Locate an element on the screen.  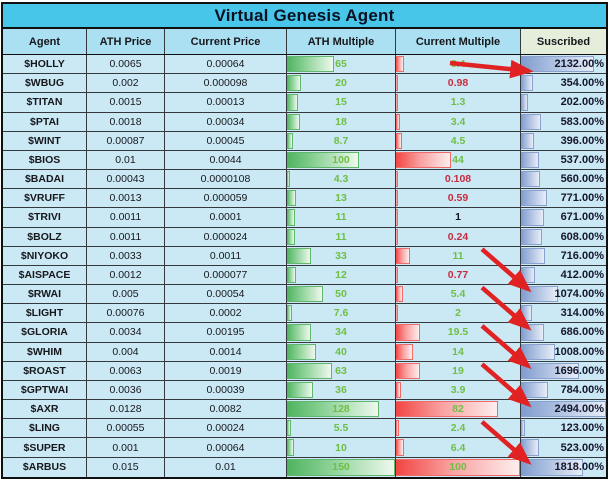
current-price-cell: 0.00013 is located at coordinates (226, 102).